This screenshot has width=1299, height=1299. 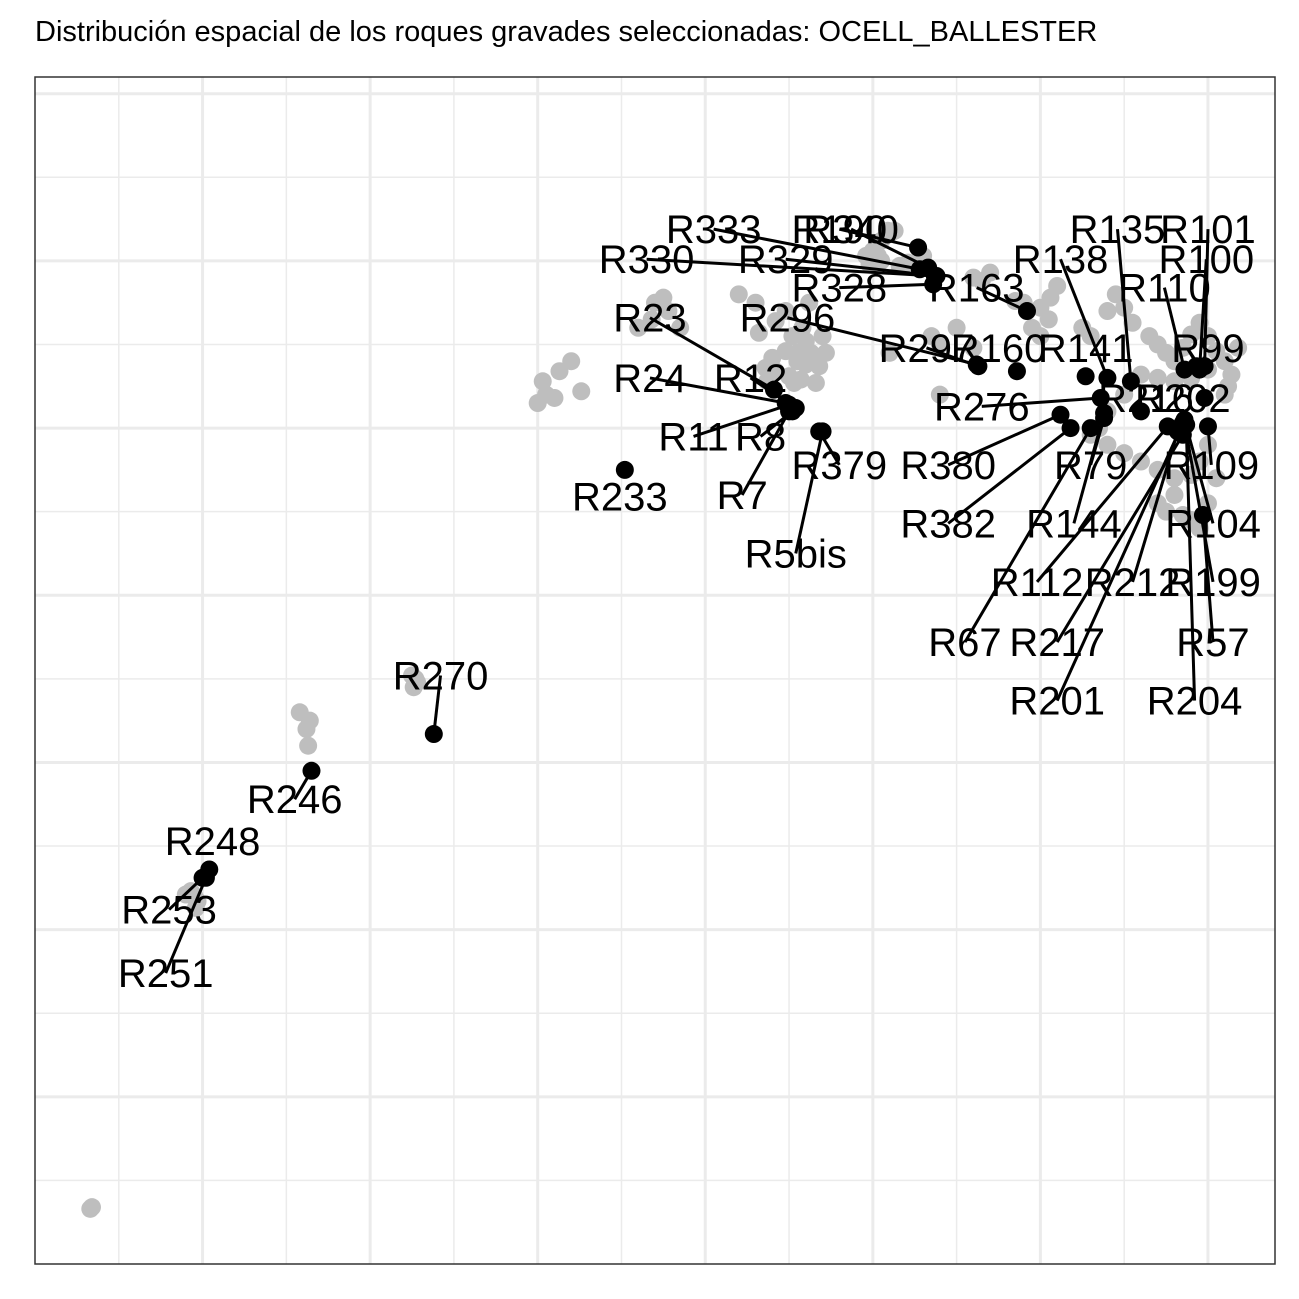 I want to click on point-label: R8, so click(x=760, y=437).